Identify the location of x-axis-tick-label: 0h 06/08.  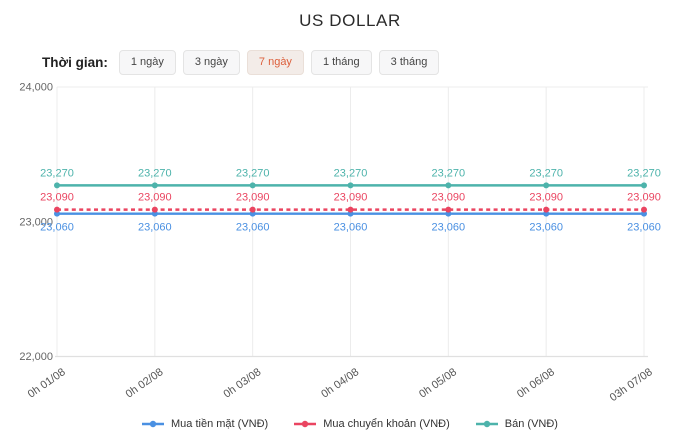
(536, 383).